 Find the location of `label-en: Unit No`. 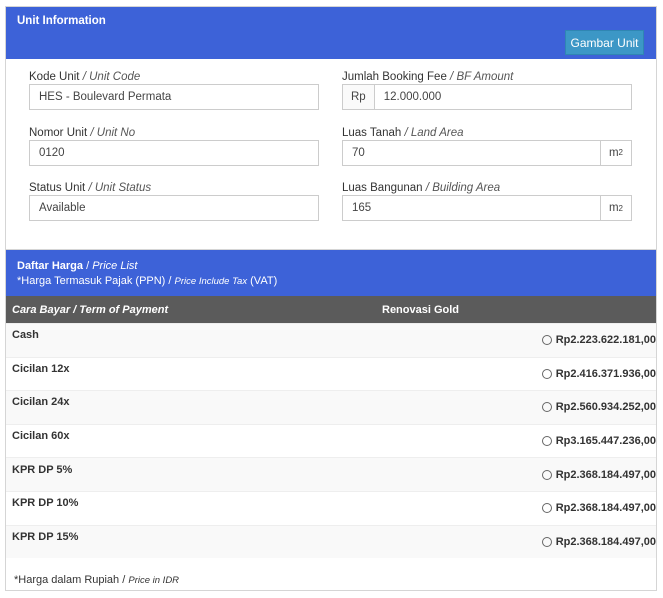

label-en: Unit No is located at coordinates (116, 132).